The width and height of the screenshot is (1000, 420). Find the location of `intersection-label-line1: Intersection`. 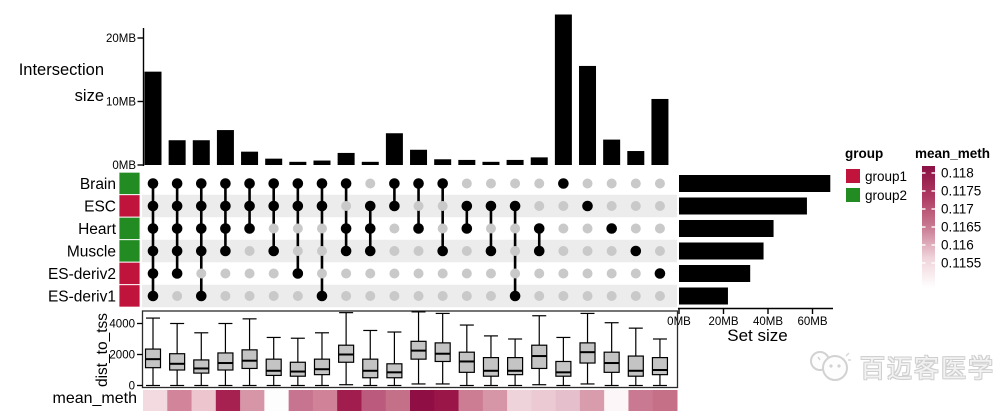

intersection-label-line1: Intersection is located at coordinates (61, 70).